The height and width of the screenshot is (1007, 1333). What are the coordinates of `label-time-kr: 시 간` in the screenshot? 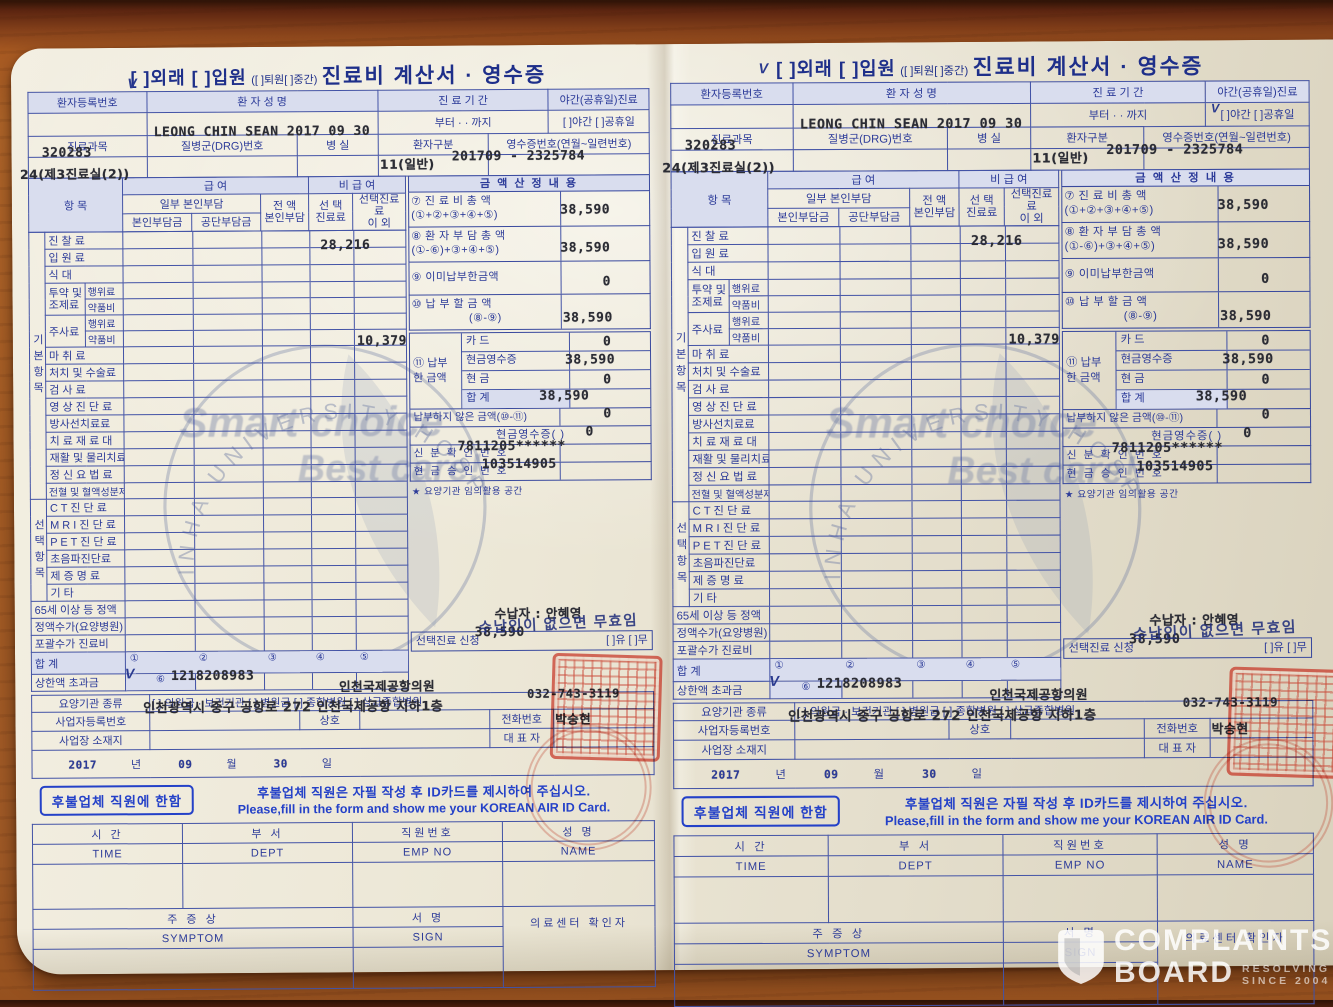 It's located at (751, 846).